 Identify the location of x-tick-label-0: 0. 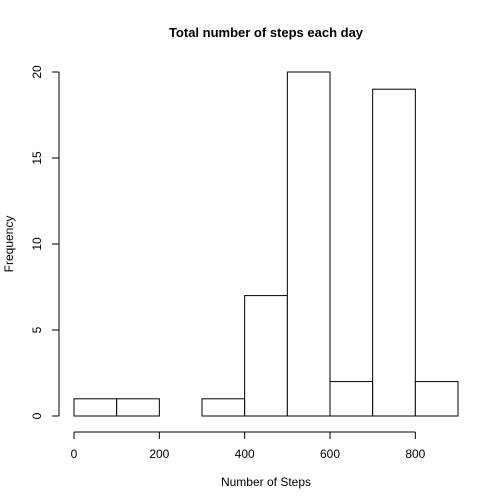
(74, 454).